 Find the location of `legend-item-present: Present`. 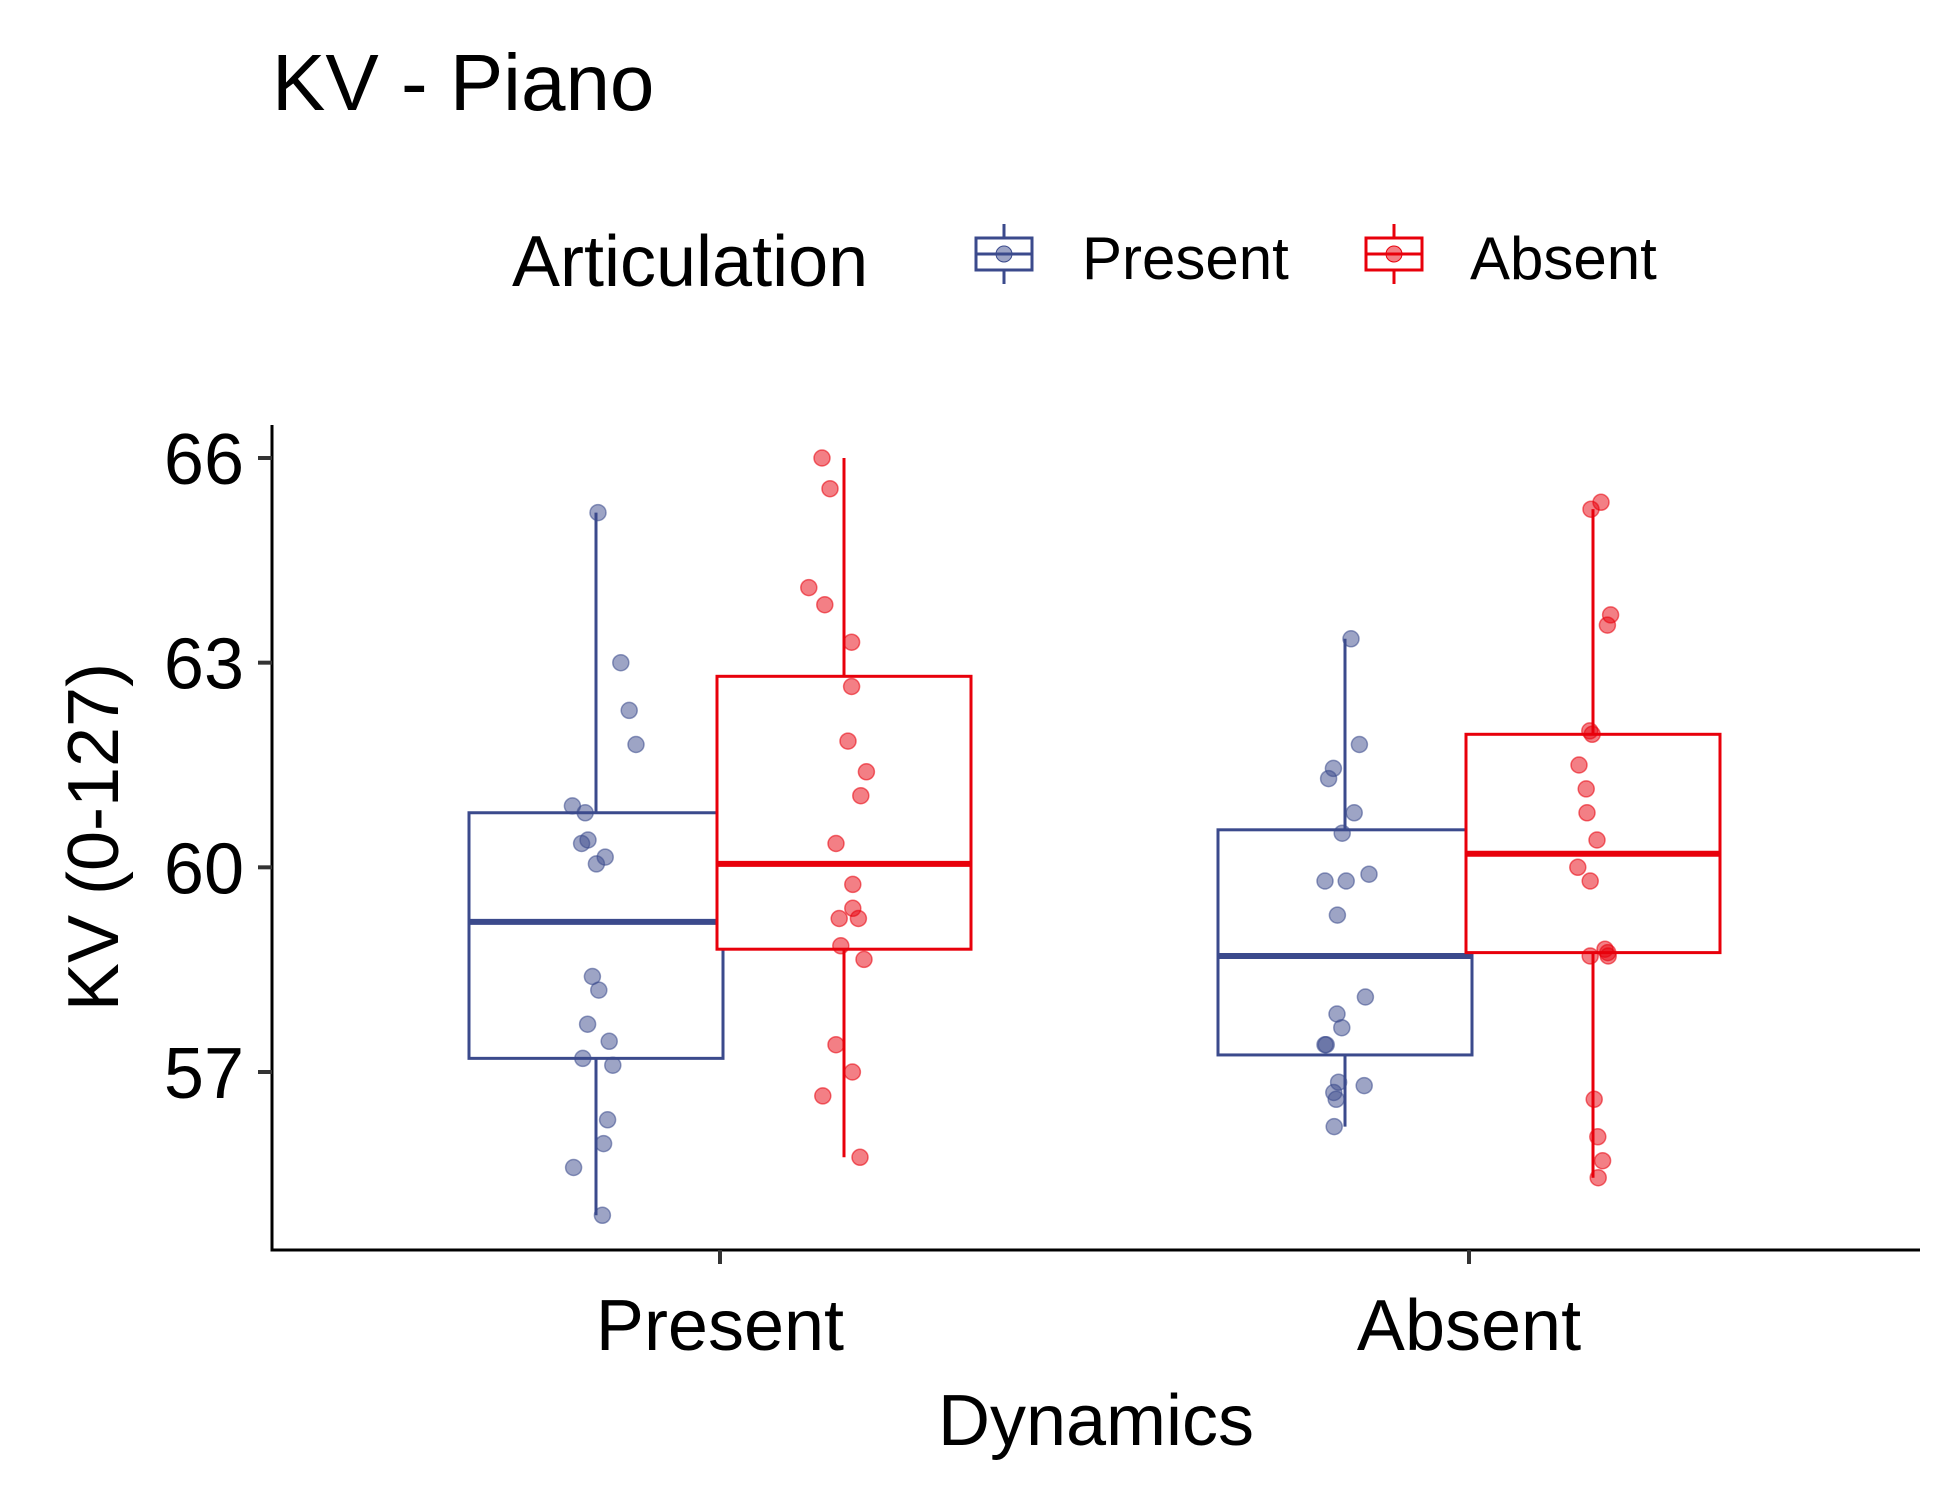

legend-item-present: Present is located at coordinates (1131, 258).